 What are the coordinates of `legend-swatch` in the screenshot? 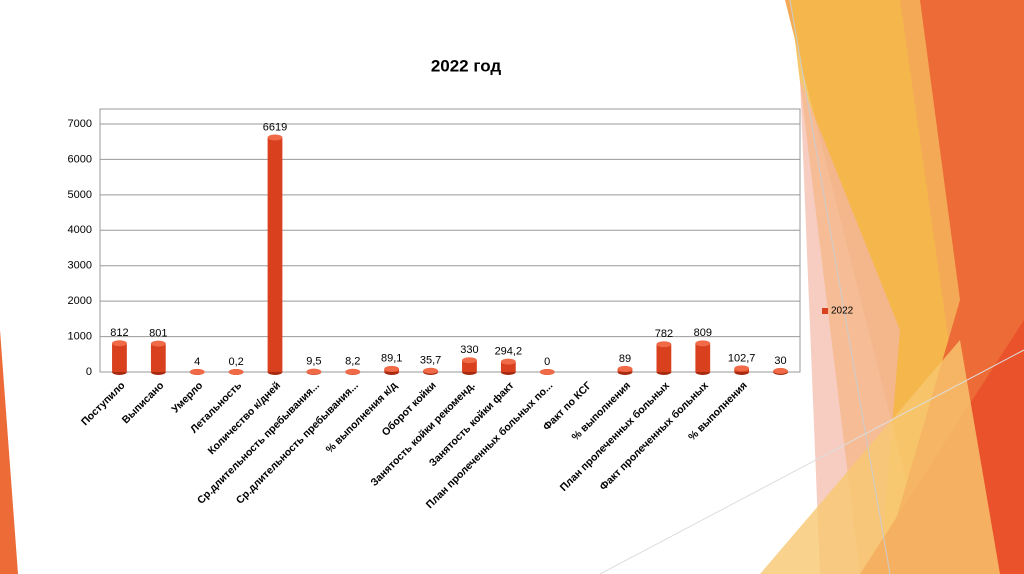 It's located at (825, 311).